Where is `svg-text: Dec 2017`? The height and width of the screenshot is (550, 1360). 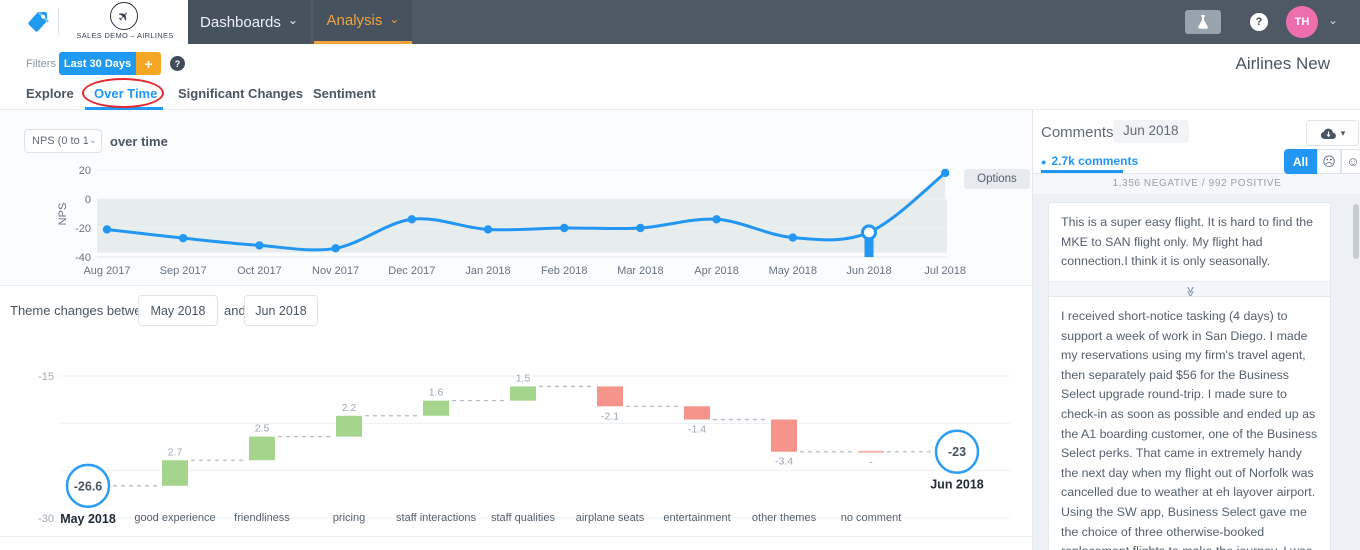
svg-text: Dec 2017 is located at coordinates (411, 271).